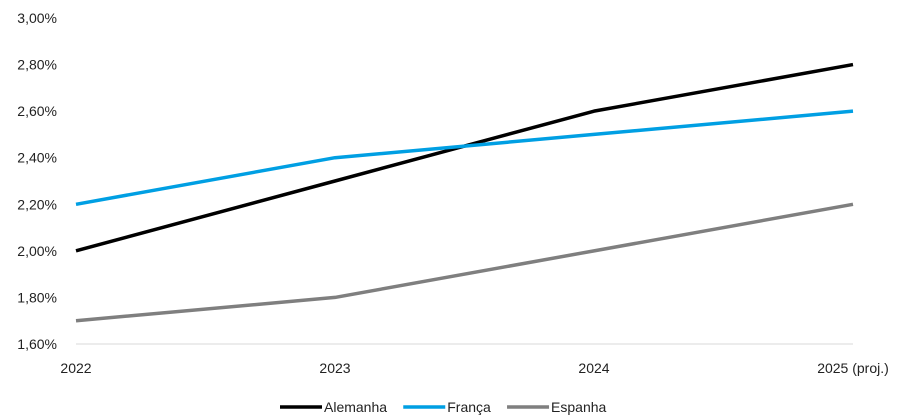  I want to click on legend-item: Alemanha, so click(333, 407).